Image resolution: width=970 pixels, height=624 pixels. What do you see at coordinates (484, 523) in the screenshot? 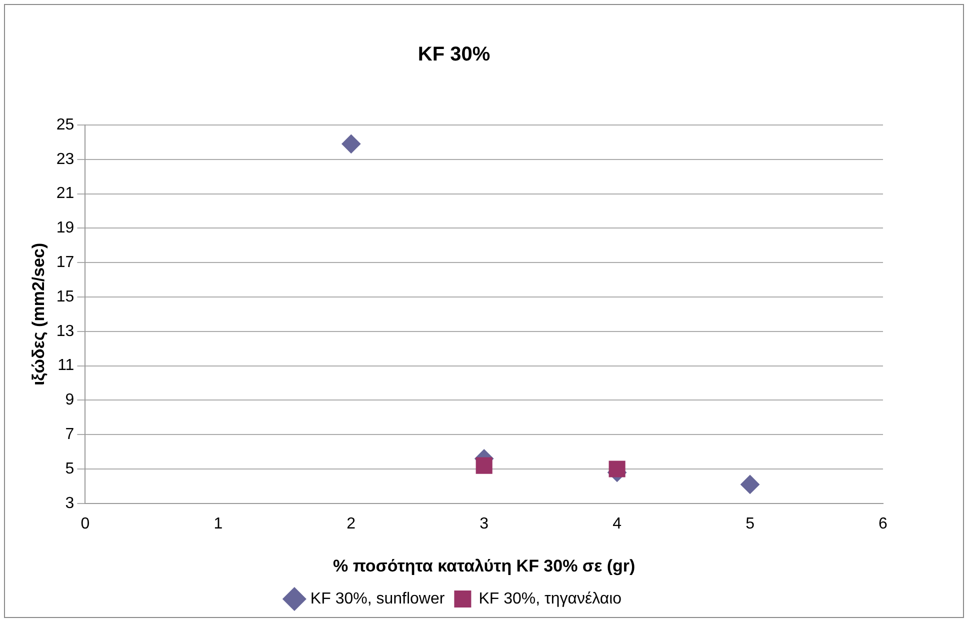
I see `x-tick-label: 3` at bounding box center [484, 523].